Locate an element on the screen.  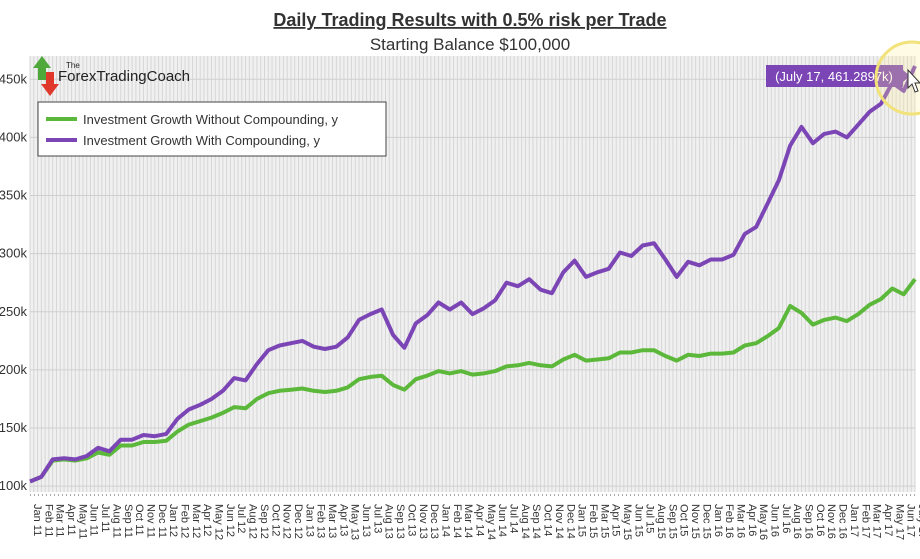
x-tick-label: Apr 17 is located at coordinates (888, 520).